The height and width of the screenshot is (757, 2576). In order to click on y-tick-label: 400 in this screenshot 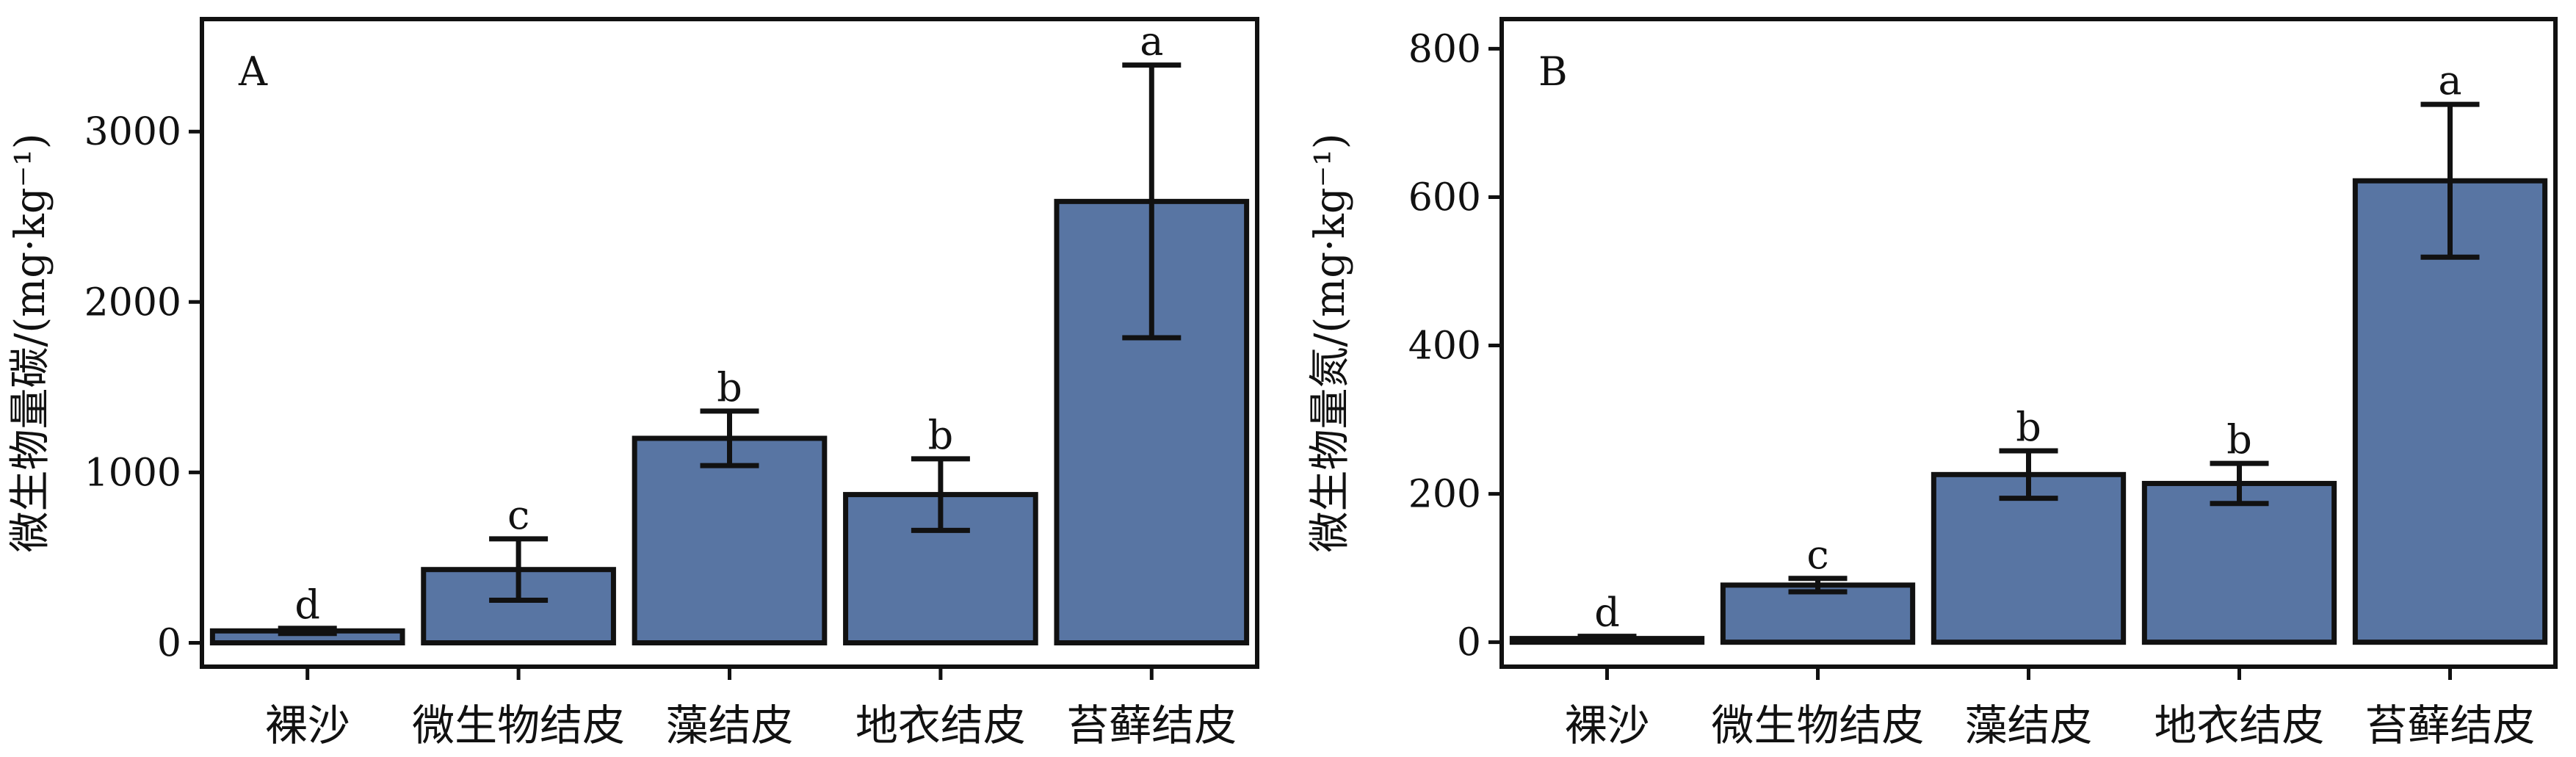, I will do `click(1444, 347)`.